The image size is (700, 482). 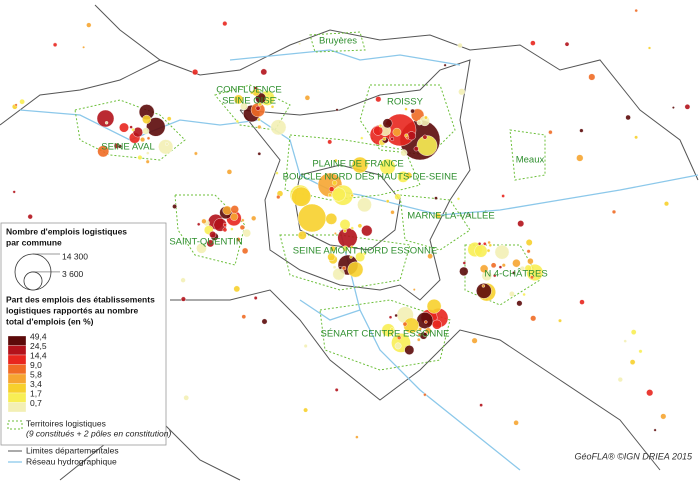 I want to click on place-label: SEINE OISE, so click(x=249, y=101).